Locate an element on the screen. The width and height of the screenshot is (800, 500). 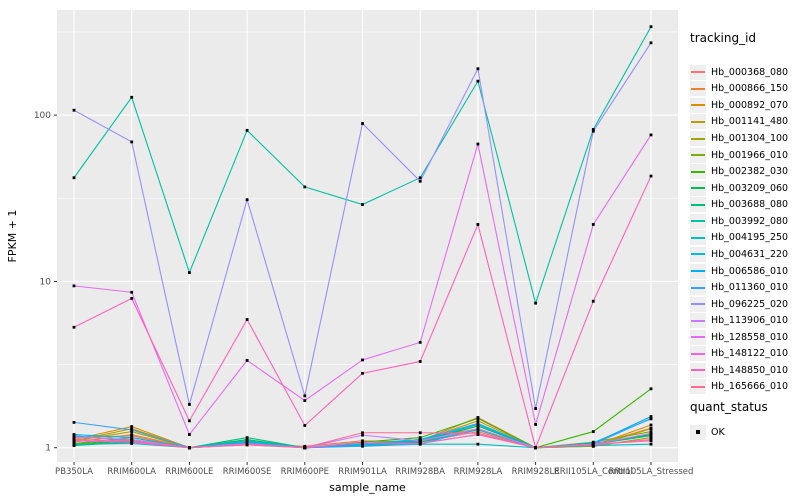
x-tick-label: RRII105LA_Control is located at coordinates (593, 472).